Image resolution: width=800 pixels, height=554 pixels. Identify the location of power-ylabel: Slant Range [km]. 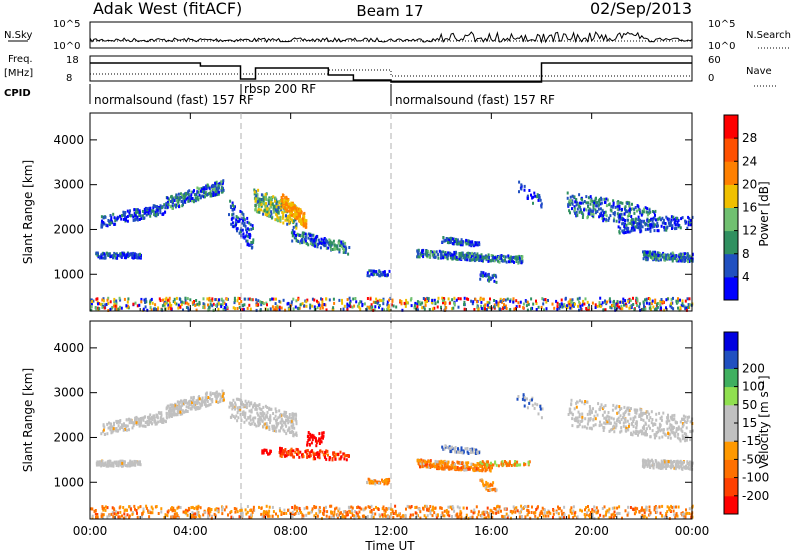
(28, 212).